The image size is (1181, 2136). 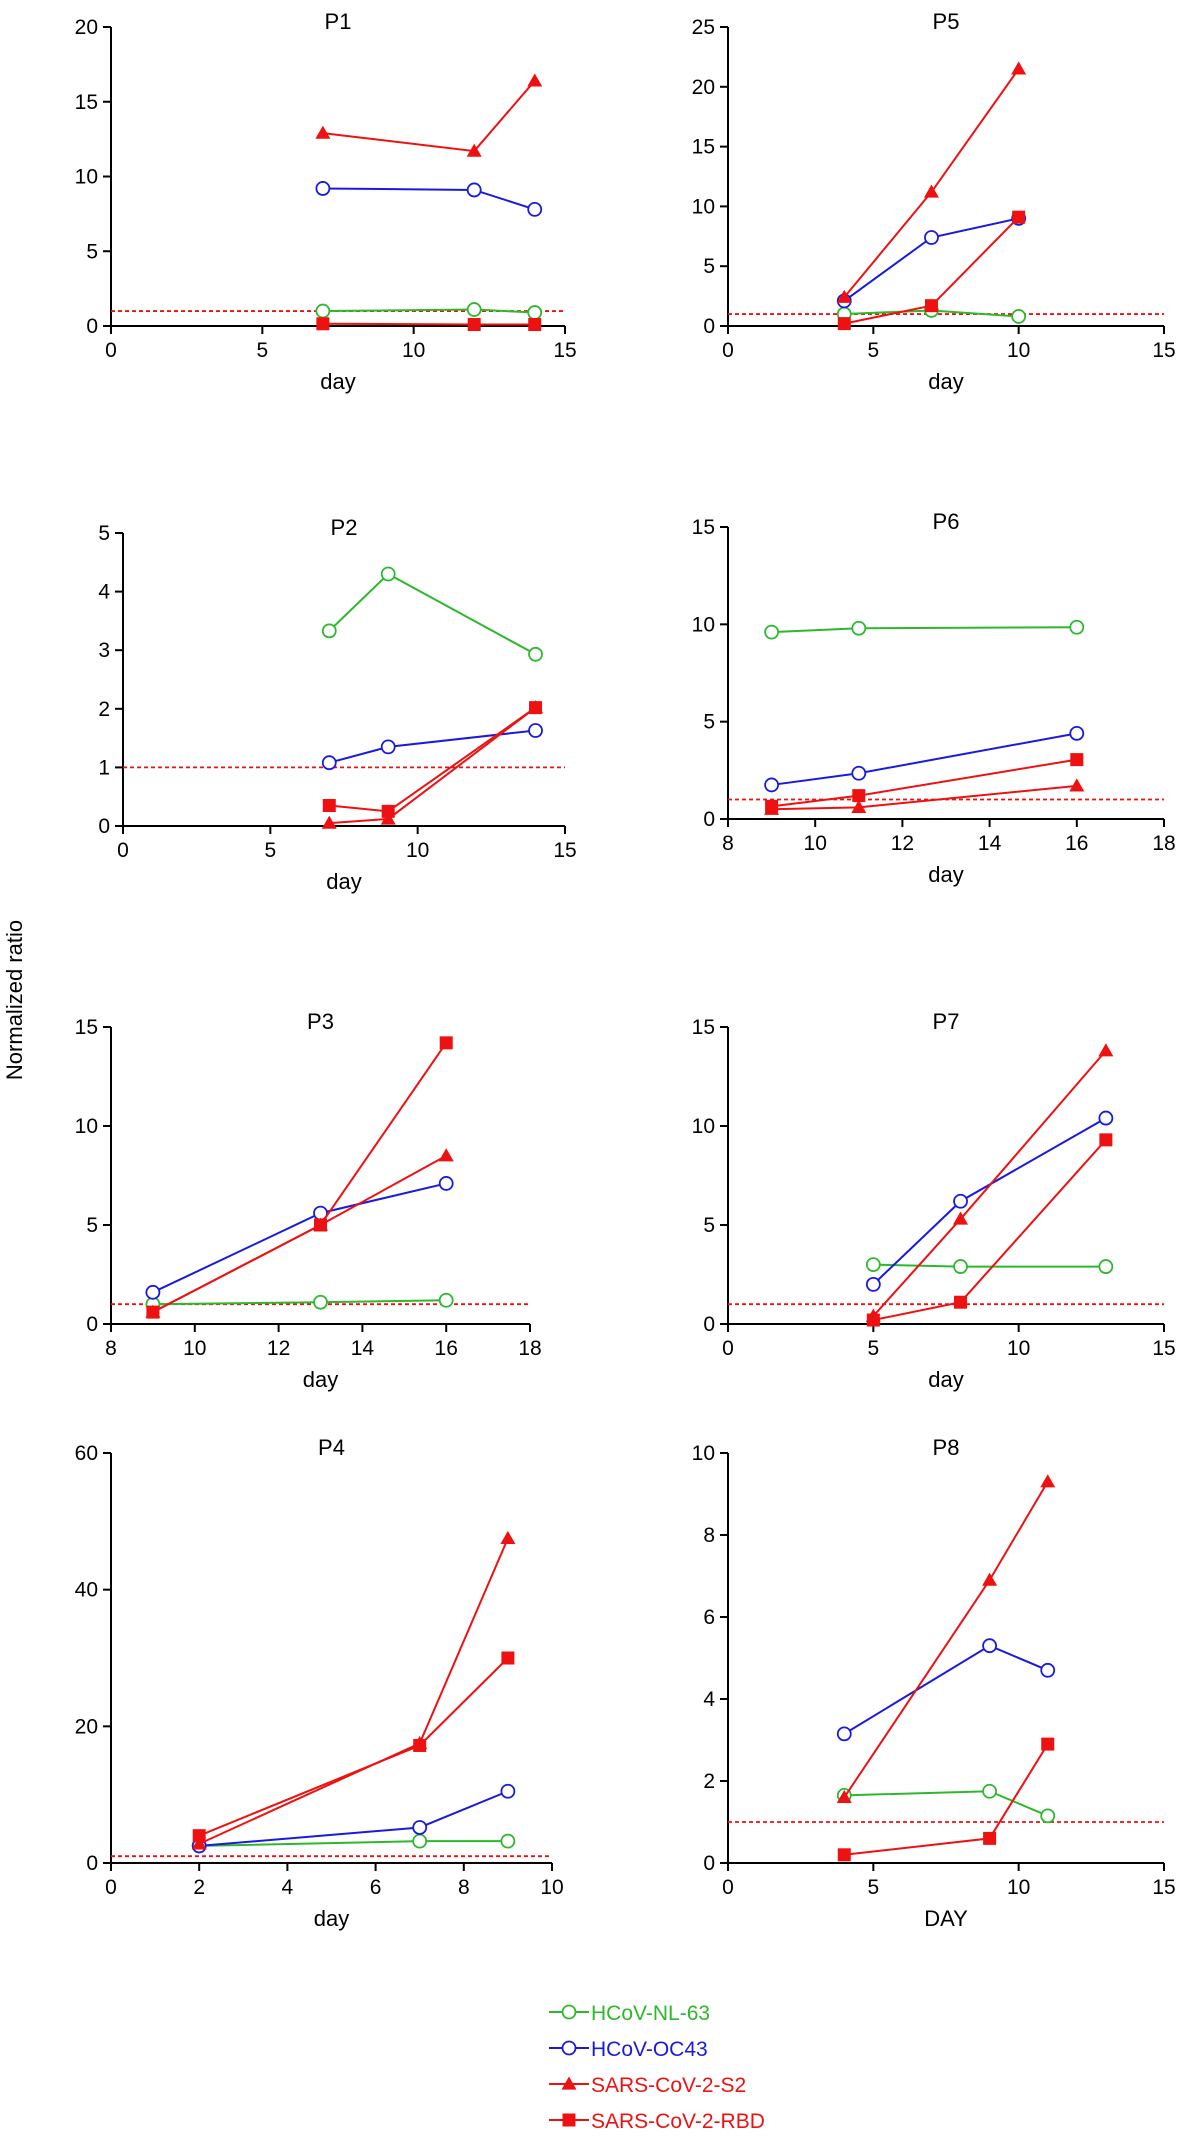 I want to click on chart-panel-p7: P7 0 5 10 15 0 5 10 15 day, so click(x=934, y=1200).